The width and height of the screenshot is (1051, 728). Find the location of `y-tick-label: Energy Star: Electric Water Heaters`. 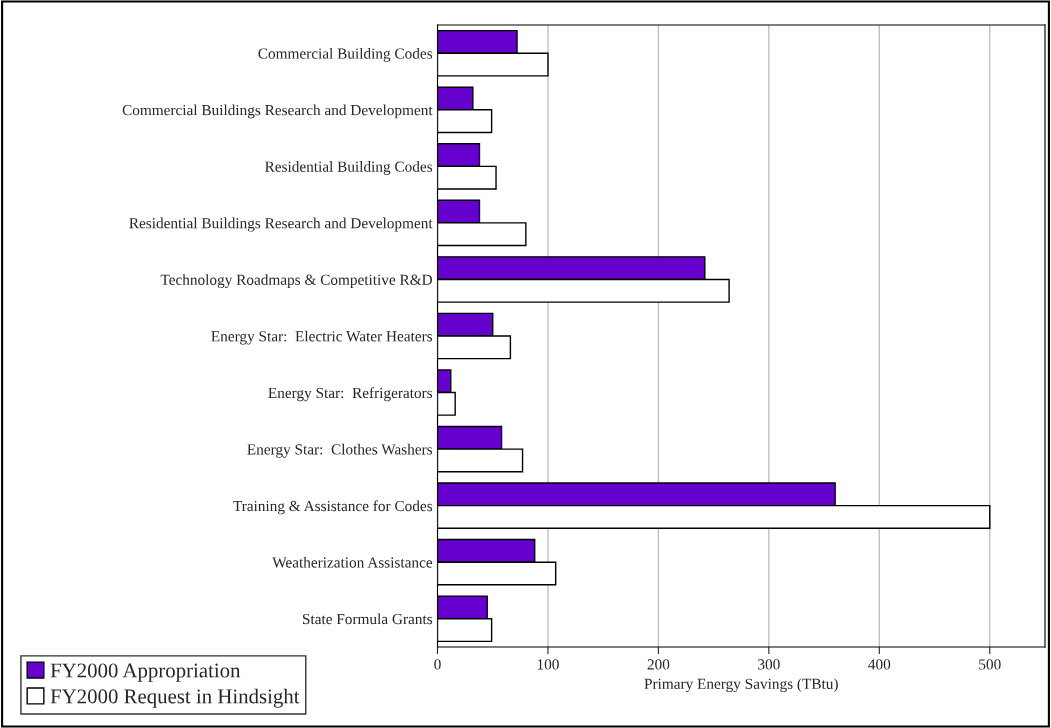

y-tick-label: Energy Star: Electric Water Heaters is located at coordinates (322, 337).